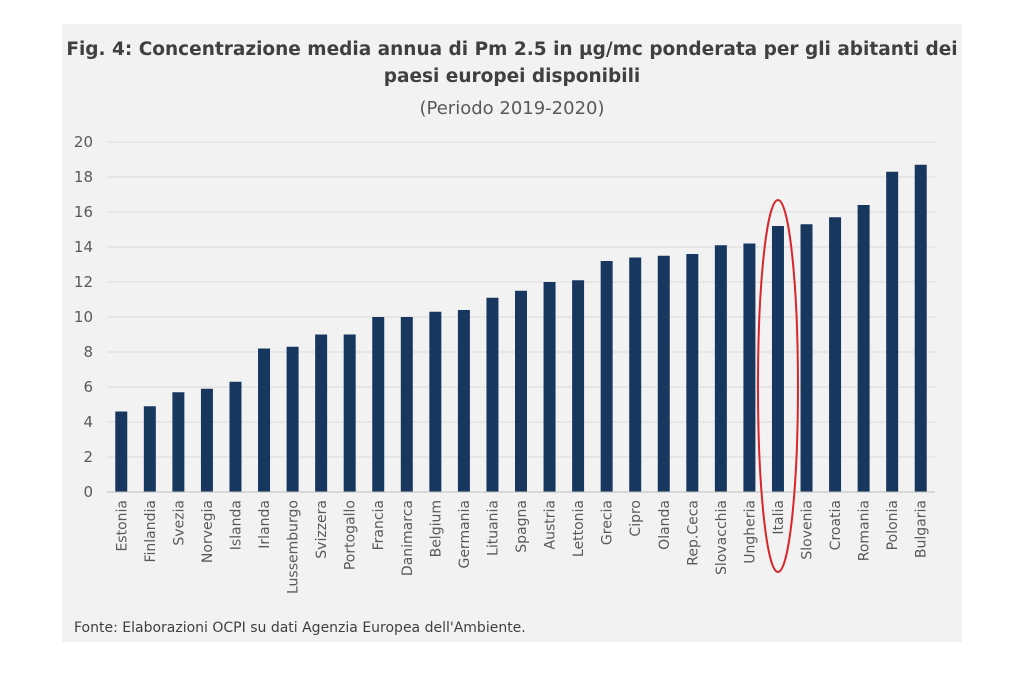  I want to click on category-label: Francia, so click(379, 525).